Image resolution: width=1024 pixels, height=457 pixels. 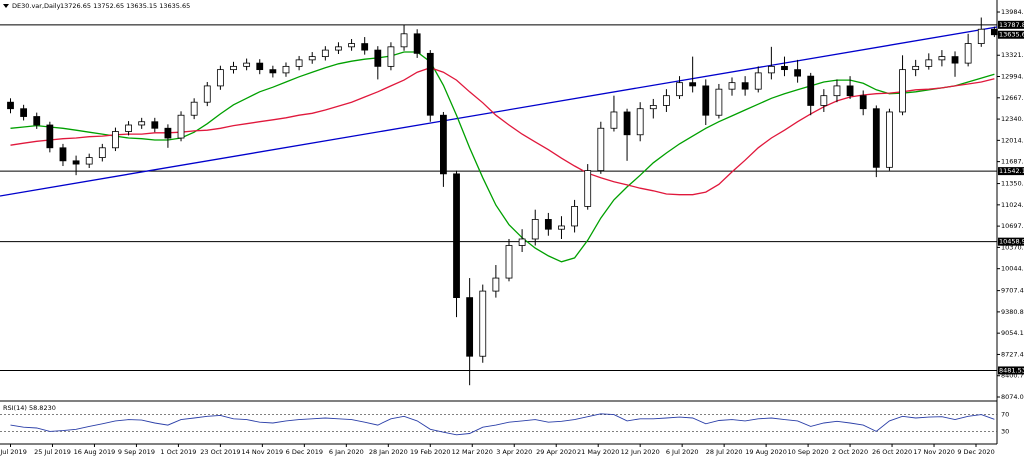 What do you see at coordinates (1012, 55) in the screenshot?
I see `y-tick-label: 13321.00` at bounding box center [1012, 55].